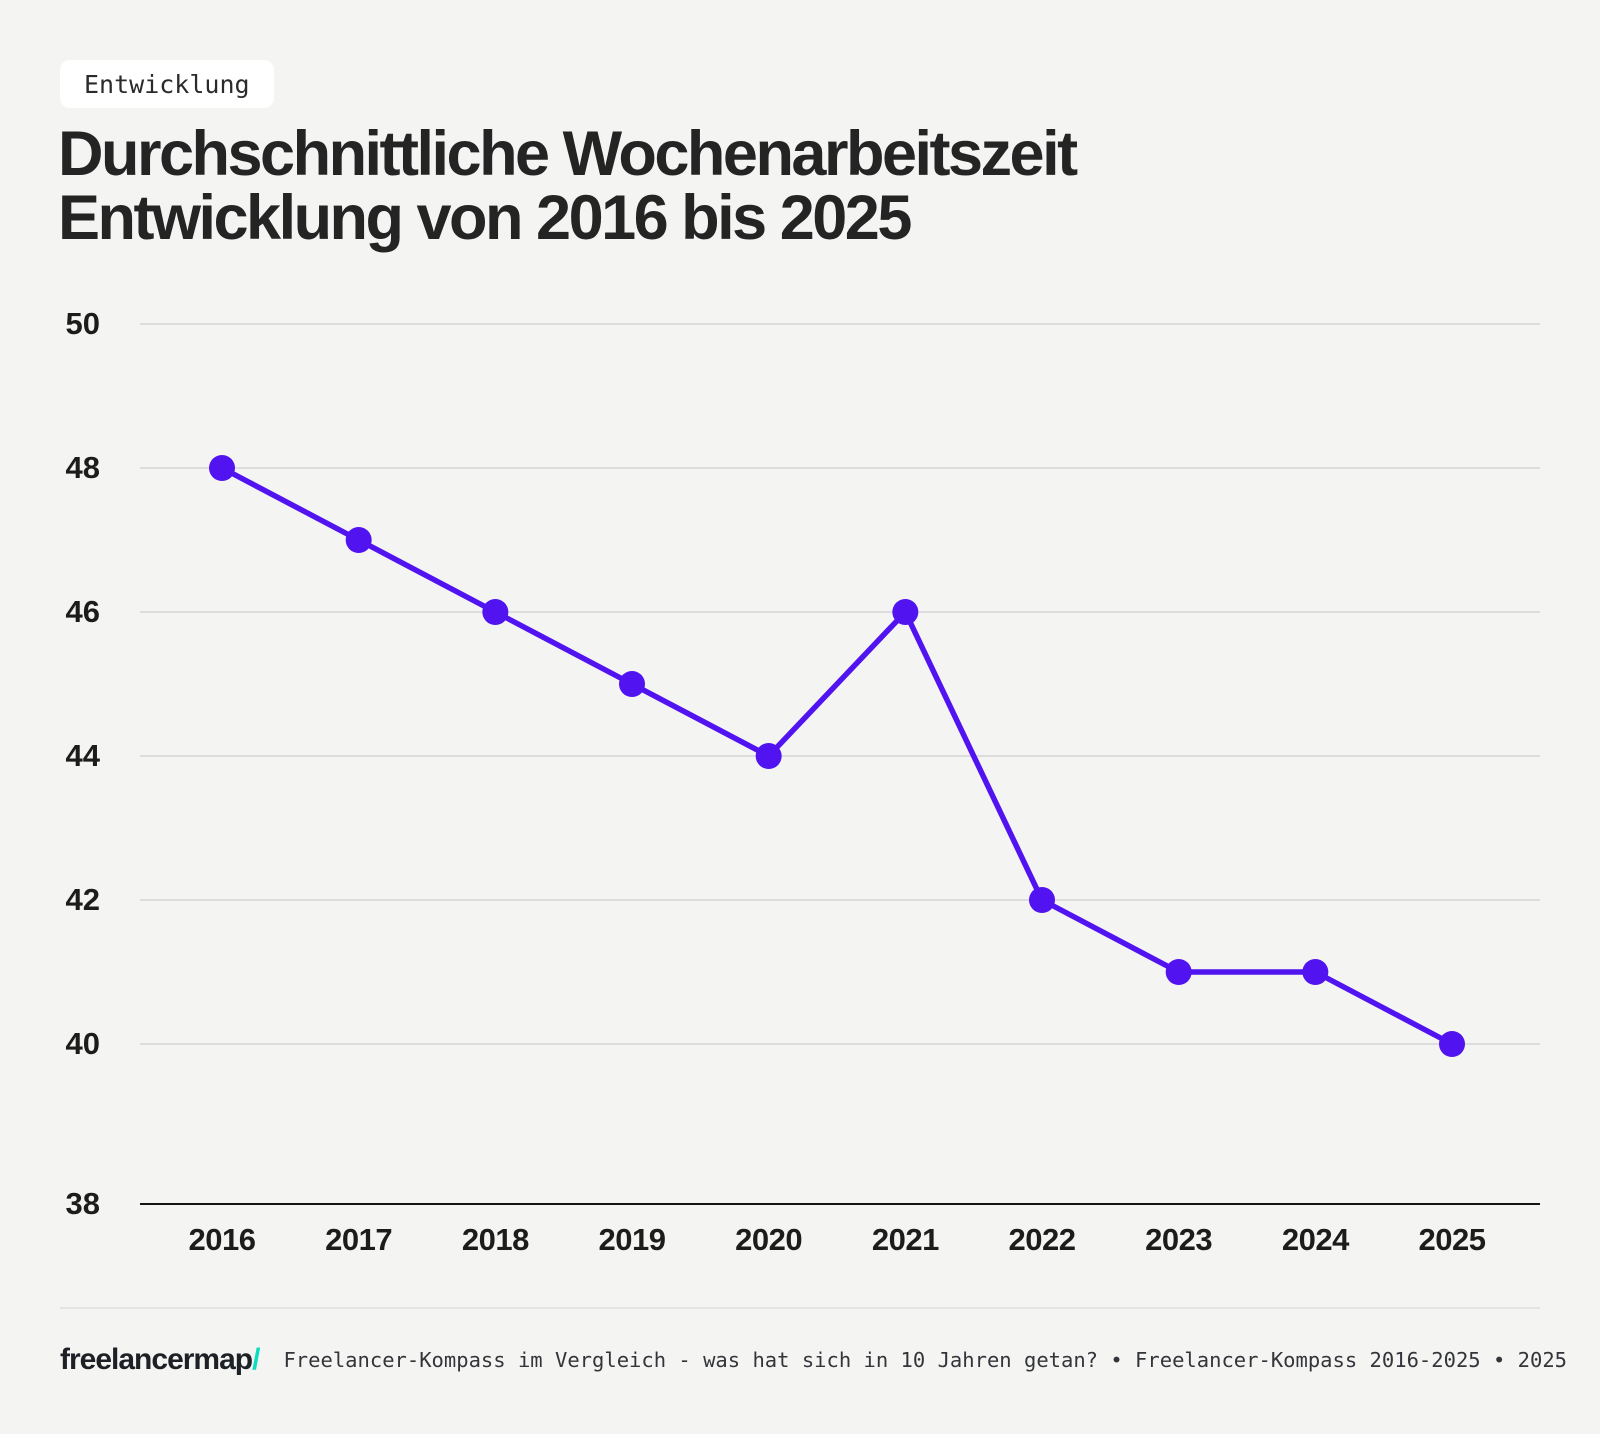 The width and height of the screenshot is (1600, 1434). I want to click on x-axis-tick-2017: 2017, so click(359, 1239).